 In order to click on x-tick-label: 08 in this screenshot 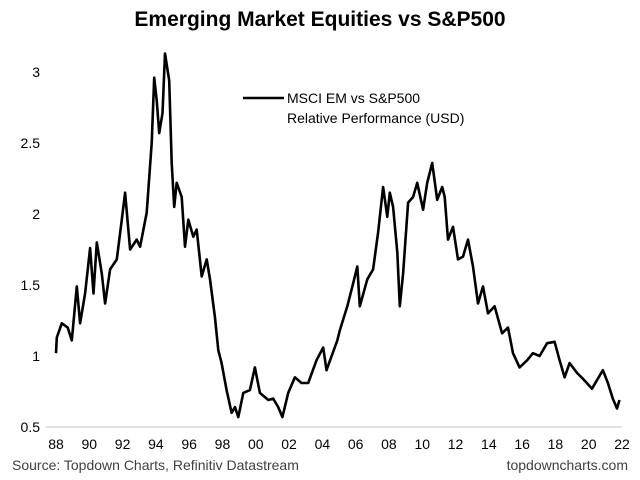, I will do `click(389, 444)`.